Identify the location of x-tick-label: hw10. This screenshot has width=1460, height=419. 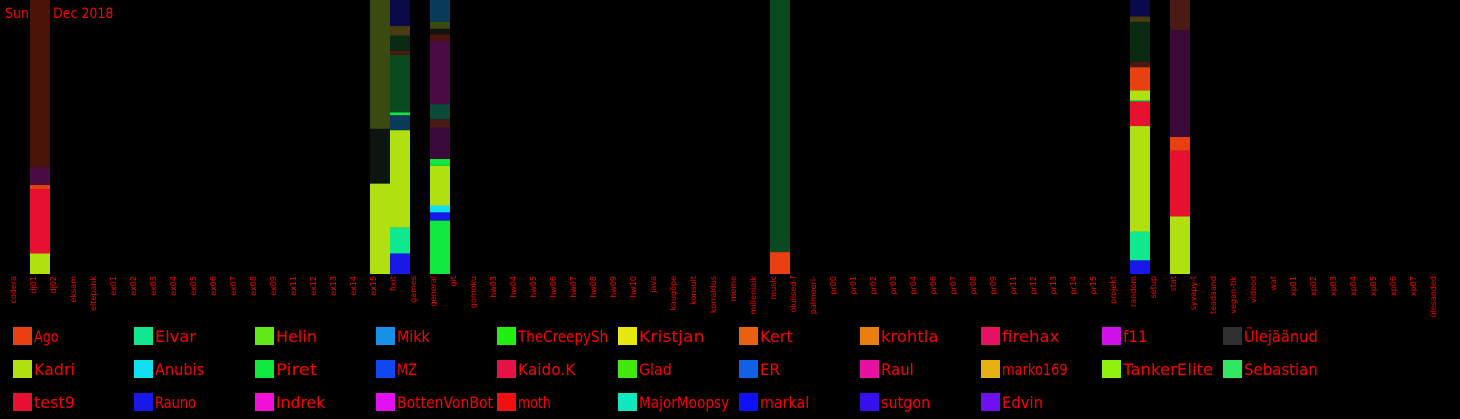
(633, 287).